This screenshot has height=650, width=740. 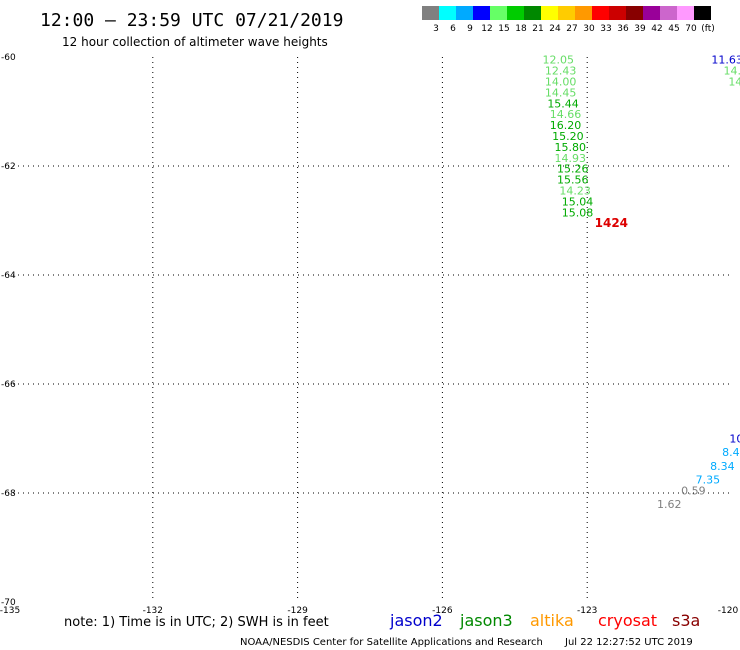 What do you see at coordinates (153, 611) in the screenshot?
I see `x-tick-label: -132` at bounding box center [153, 611].